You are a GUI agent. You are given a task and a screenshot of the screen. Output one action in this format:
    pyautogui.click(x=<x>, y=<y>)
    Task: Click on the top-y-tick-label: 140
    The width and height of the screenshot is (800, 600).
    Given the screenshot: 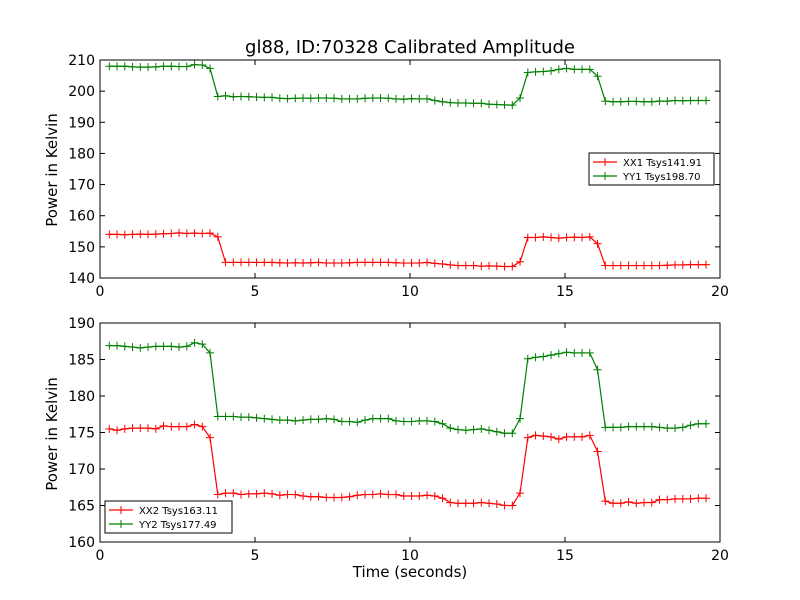 What is the action you would take?
    pyautogui.click(x=81, y=279)
    